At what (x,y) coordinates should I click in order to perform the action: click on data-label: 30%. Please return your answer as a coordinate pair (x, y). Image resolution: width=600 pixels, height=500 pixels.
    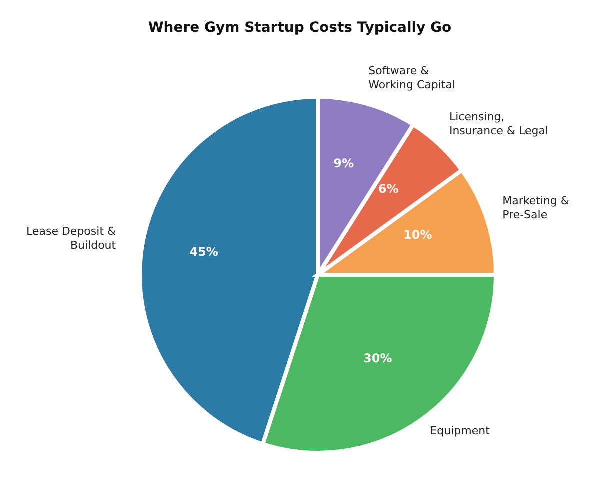
    Looking at the image, I should click on (378, 359).